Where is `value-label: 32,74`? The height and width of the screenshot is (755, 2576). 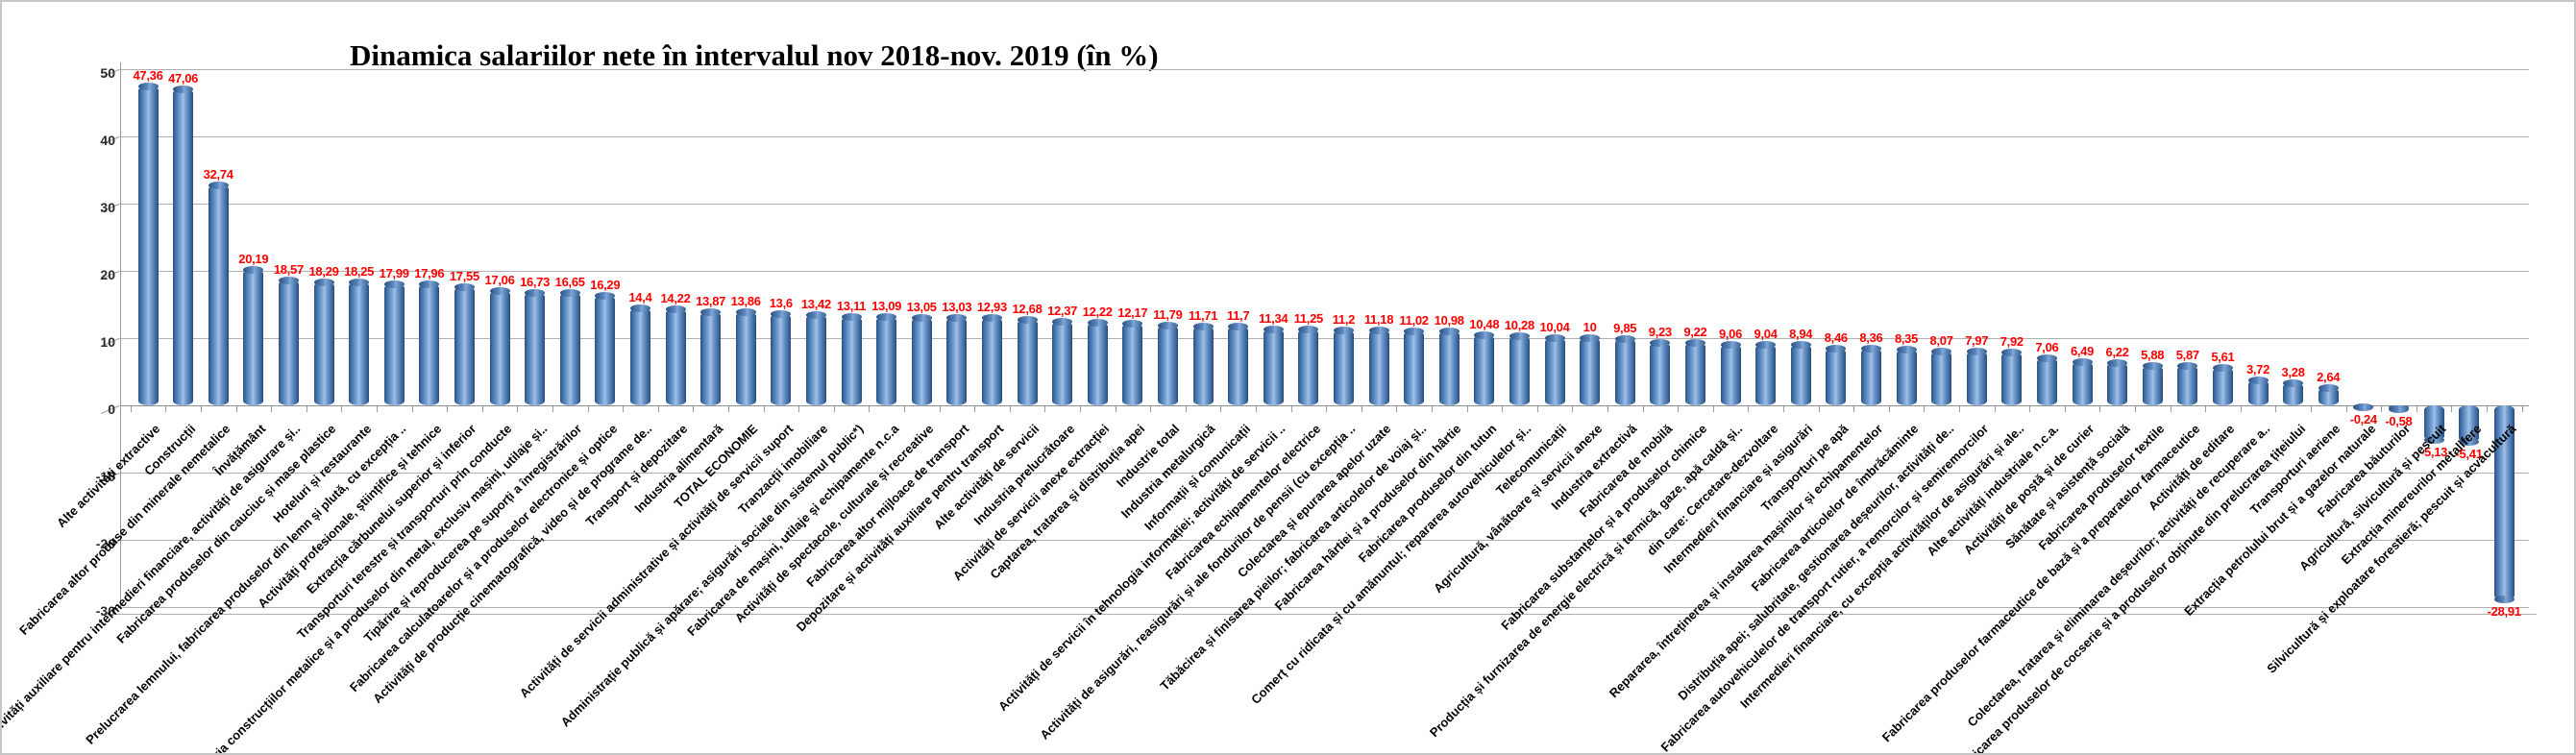 value-label: 32,74 is located at coordinates (218, 174).